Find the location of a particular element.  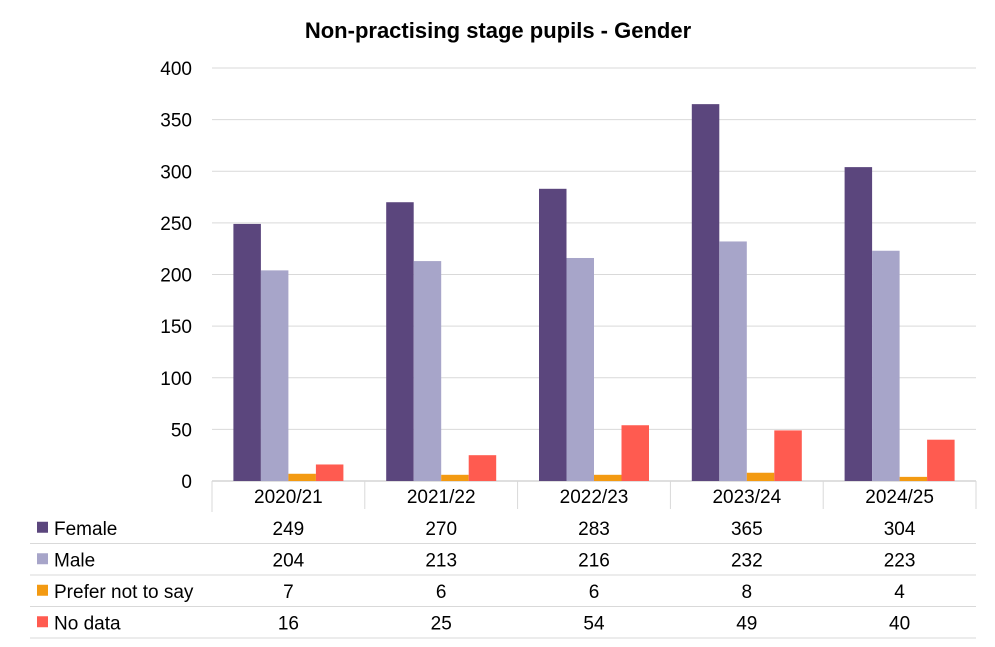

y-tick-label: 300 is located at coordinates (176, 172).